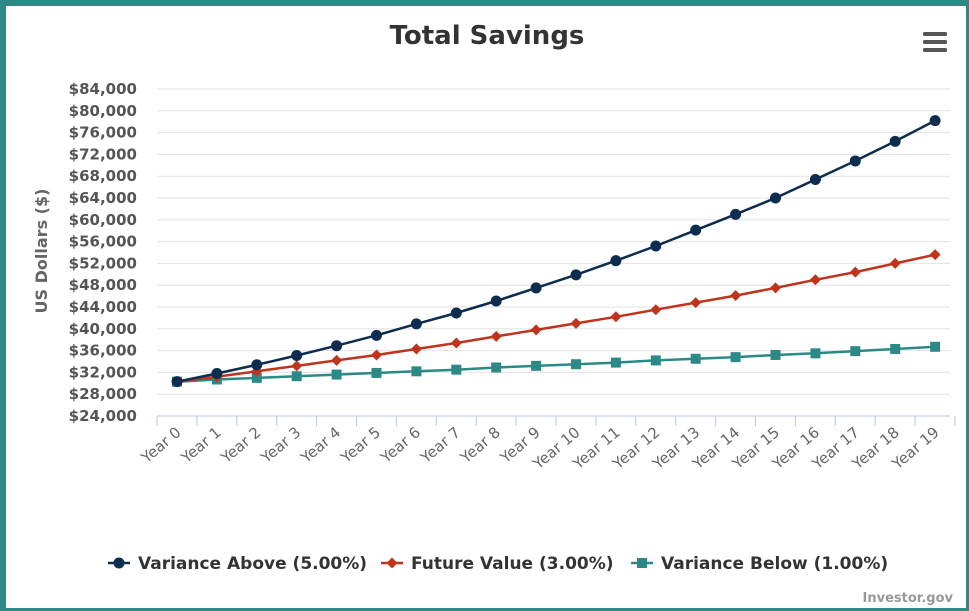  What do you see at coordinates (103, 416) in the screenshot?
I see `y-tick-label: $24,000` at bounding box center [103, 416].